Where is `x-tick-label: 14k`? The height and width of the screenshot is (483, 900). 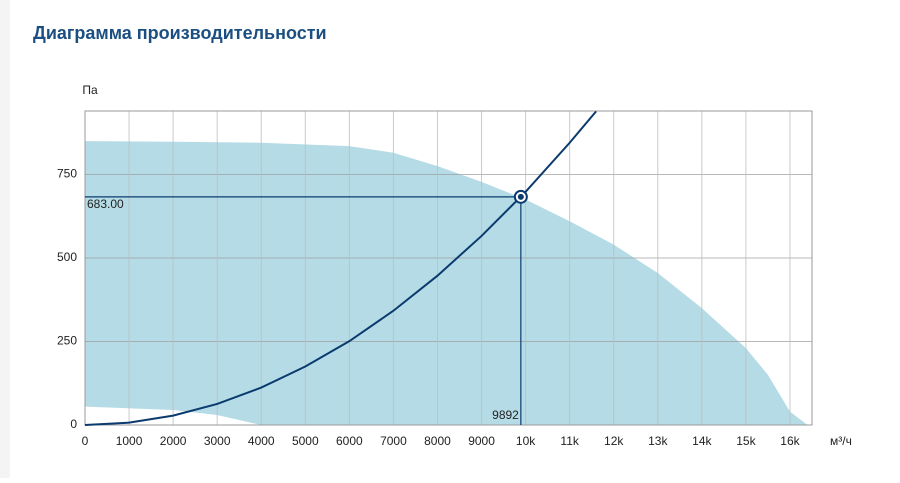 x-tick-label: 14k is located at coordinates (702, 441).